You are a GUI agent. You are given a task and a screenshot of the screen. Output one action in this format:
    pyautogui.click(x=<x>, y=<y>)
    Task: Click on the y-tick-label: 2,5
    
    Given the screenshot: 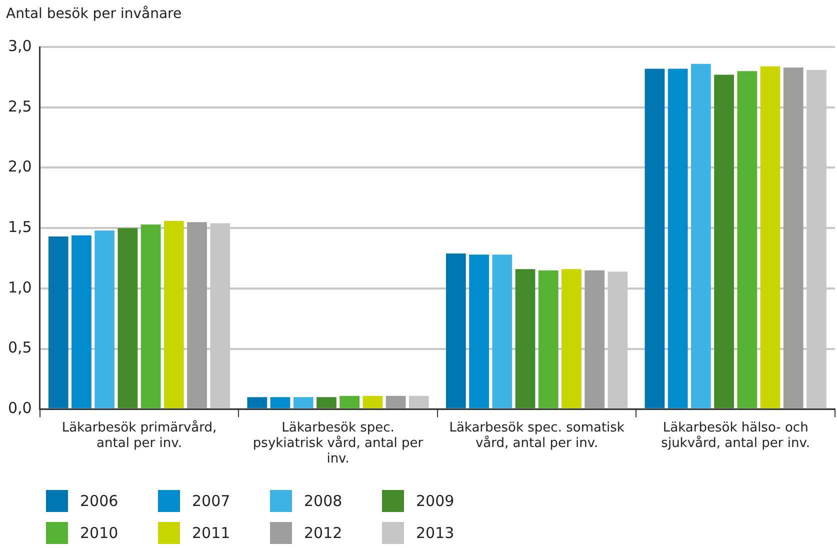 What is the action you would take?
    pyautogui.click(x=20, y=106)
    